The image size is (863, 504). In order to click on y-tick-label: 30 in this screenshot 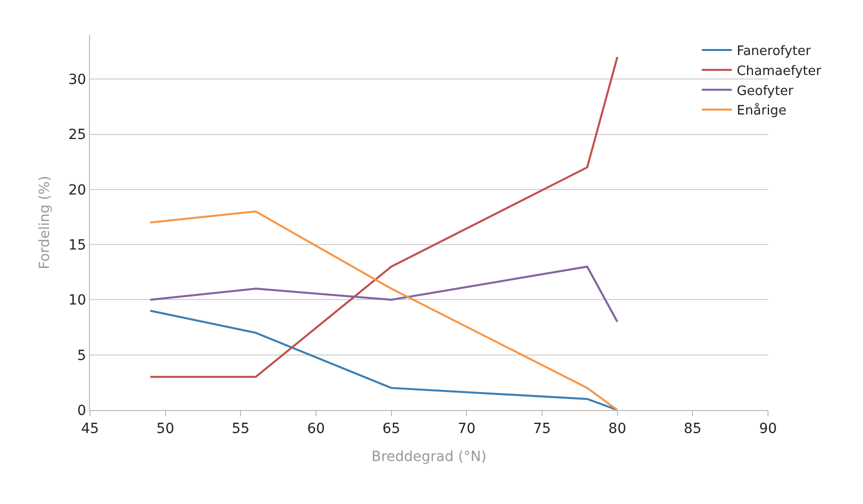, I will do `click(77, 80)`.